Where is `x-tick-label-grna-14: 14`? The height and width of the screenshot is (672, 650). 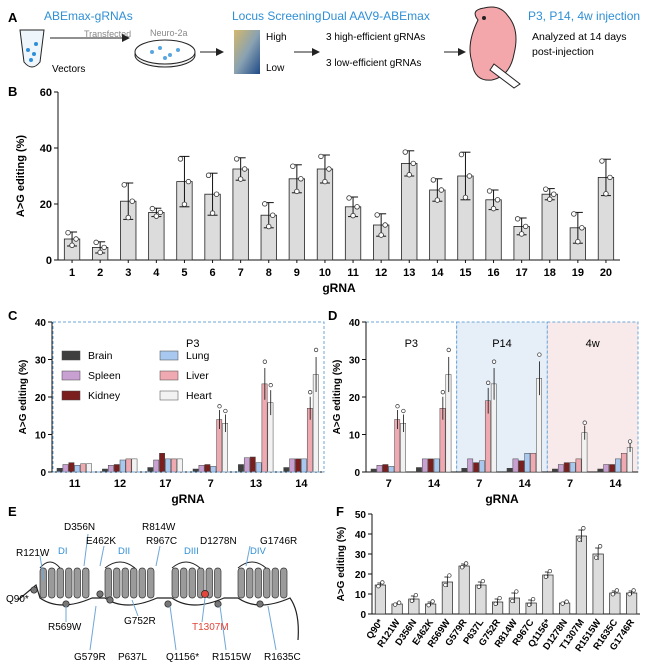 x-tick-label-grna-14: 14 is located at coordinates (437, 273).